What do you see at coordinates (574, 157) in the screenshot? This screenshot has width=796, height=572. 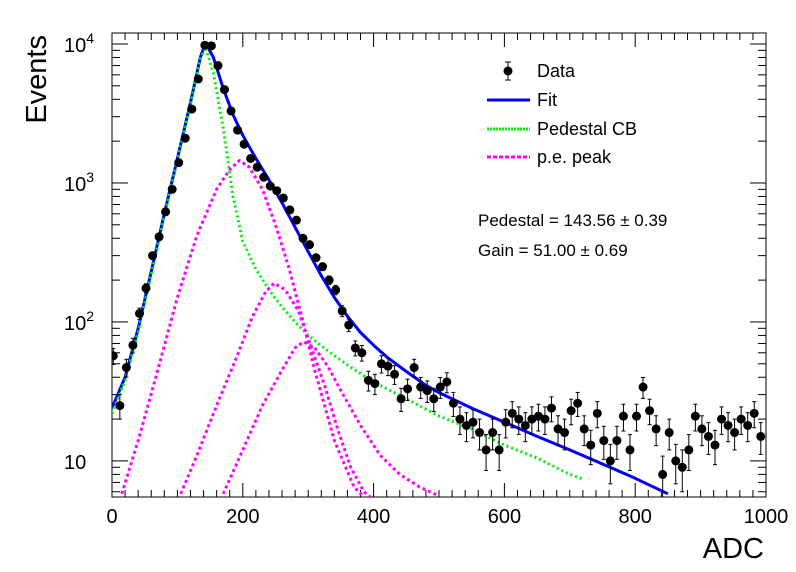 I see `legend-label-pe-peak: p.e. peak` at bounding box center [574, 157].